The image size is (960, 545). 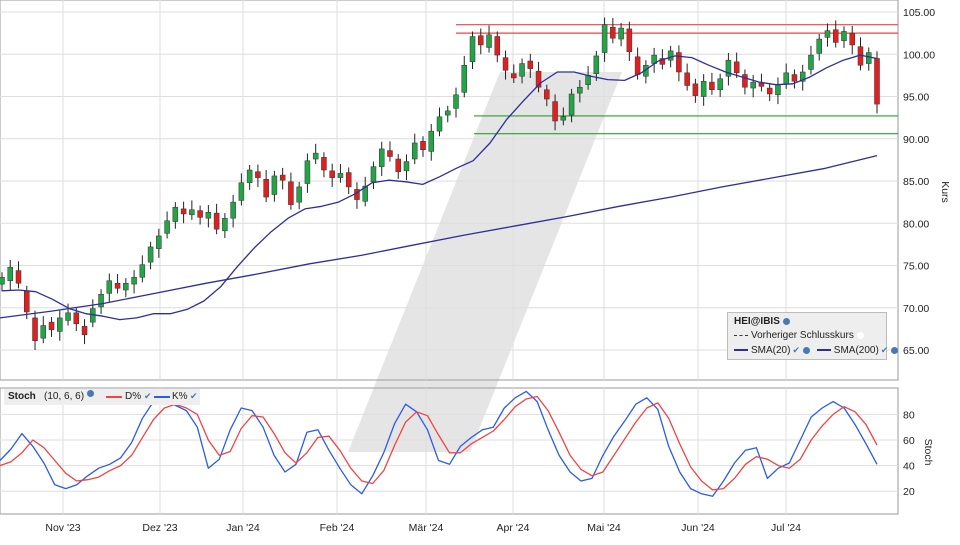 What do you see at coordinates (802, 335) in the screenshot?
I see `legend-prev-close: Vorheriger Schlusskurs` at bounding box center [802, 335].